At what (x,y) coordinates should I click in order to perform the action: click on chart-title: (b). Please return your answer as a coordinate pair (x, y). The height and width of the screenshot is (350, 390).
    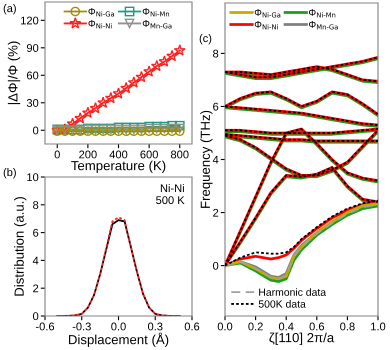
    Looking at the image, I should click on (10, 173).